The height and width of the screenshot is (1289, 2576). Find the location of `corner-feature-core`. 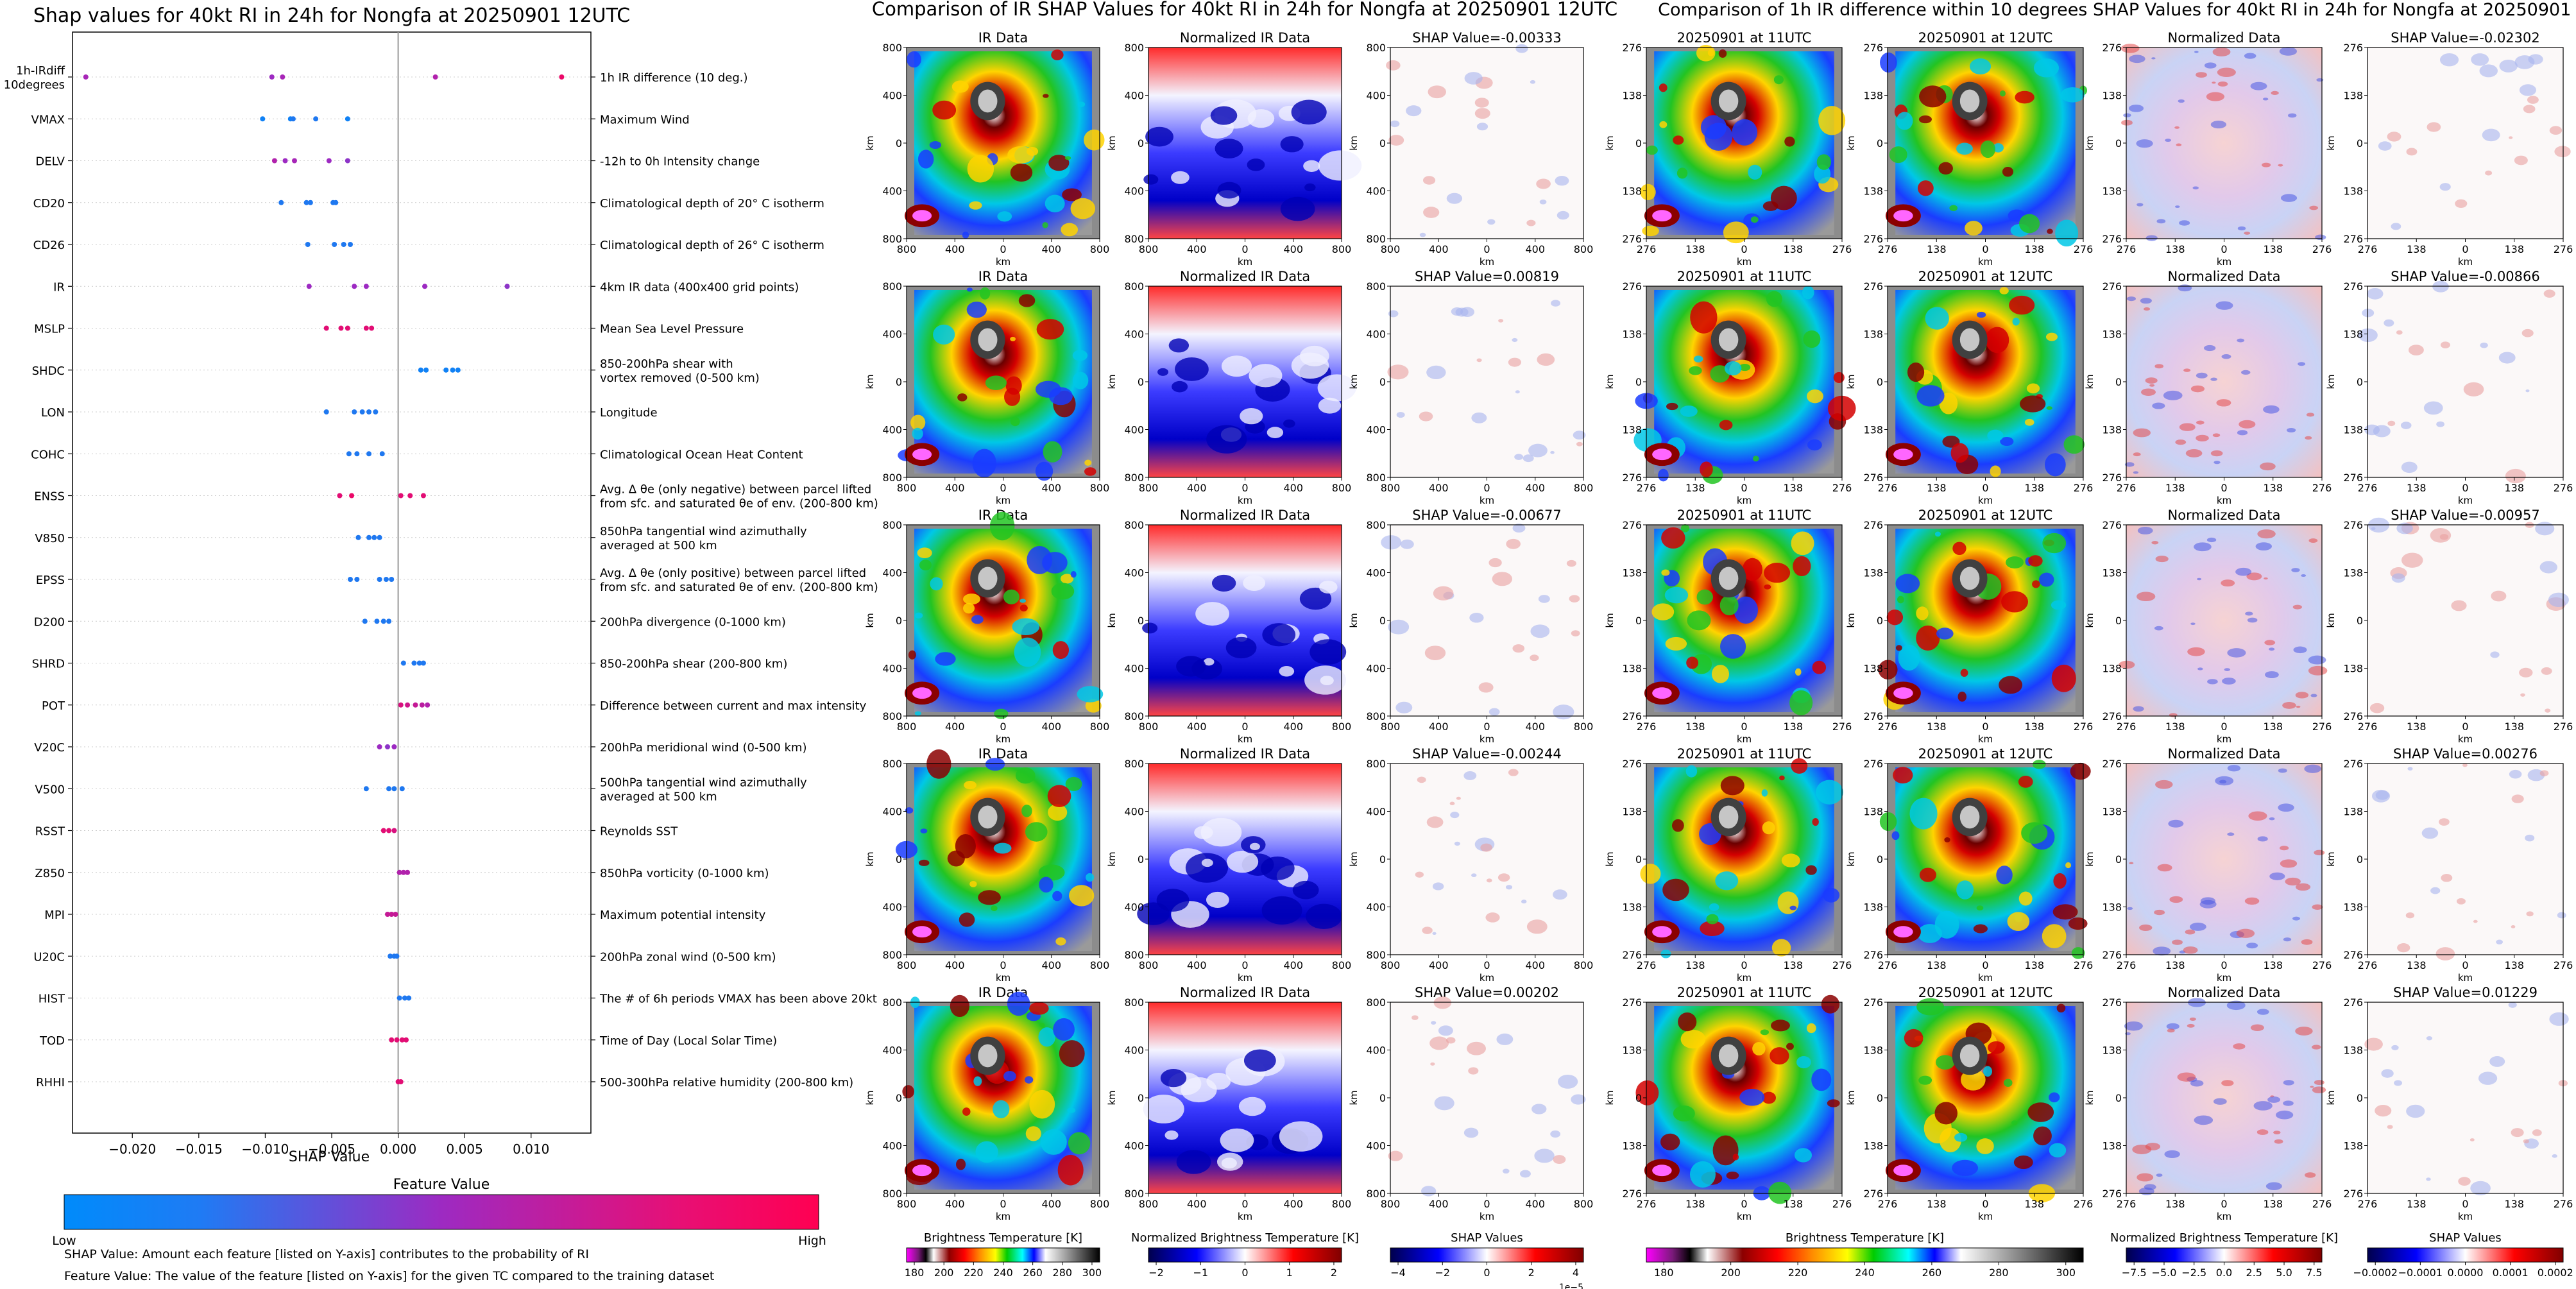

corner-feature-core is located at coordinates (1903, 455).